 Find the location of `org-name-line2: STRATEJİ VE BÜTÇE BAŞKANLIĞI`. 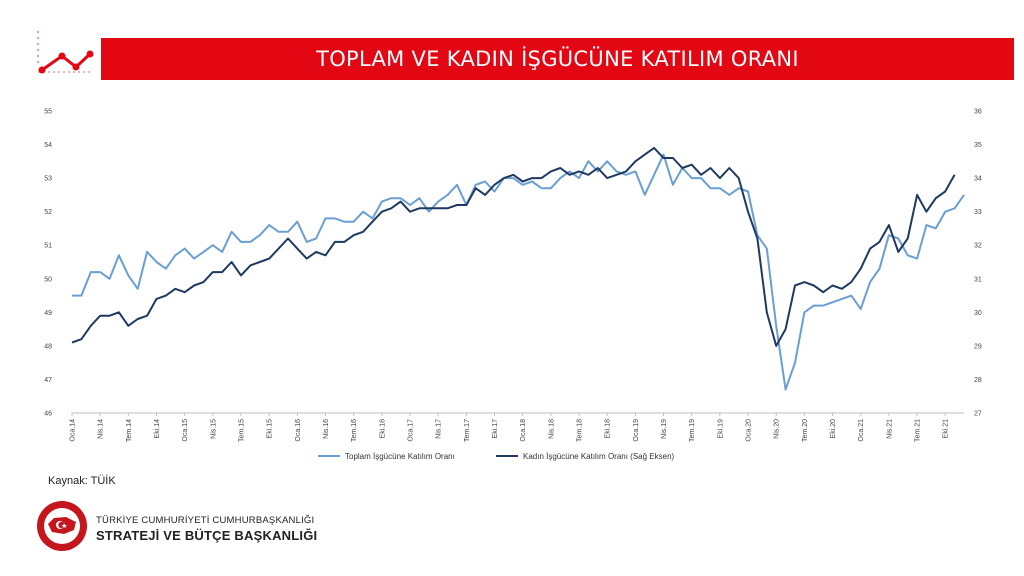

org-name-line2: STRATEJİ VE BÜTÇE BAŞKANLIĞI is located at coordinates (207, 535).